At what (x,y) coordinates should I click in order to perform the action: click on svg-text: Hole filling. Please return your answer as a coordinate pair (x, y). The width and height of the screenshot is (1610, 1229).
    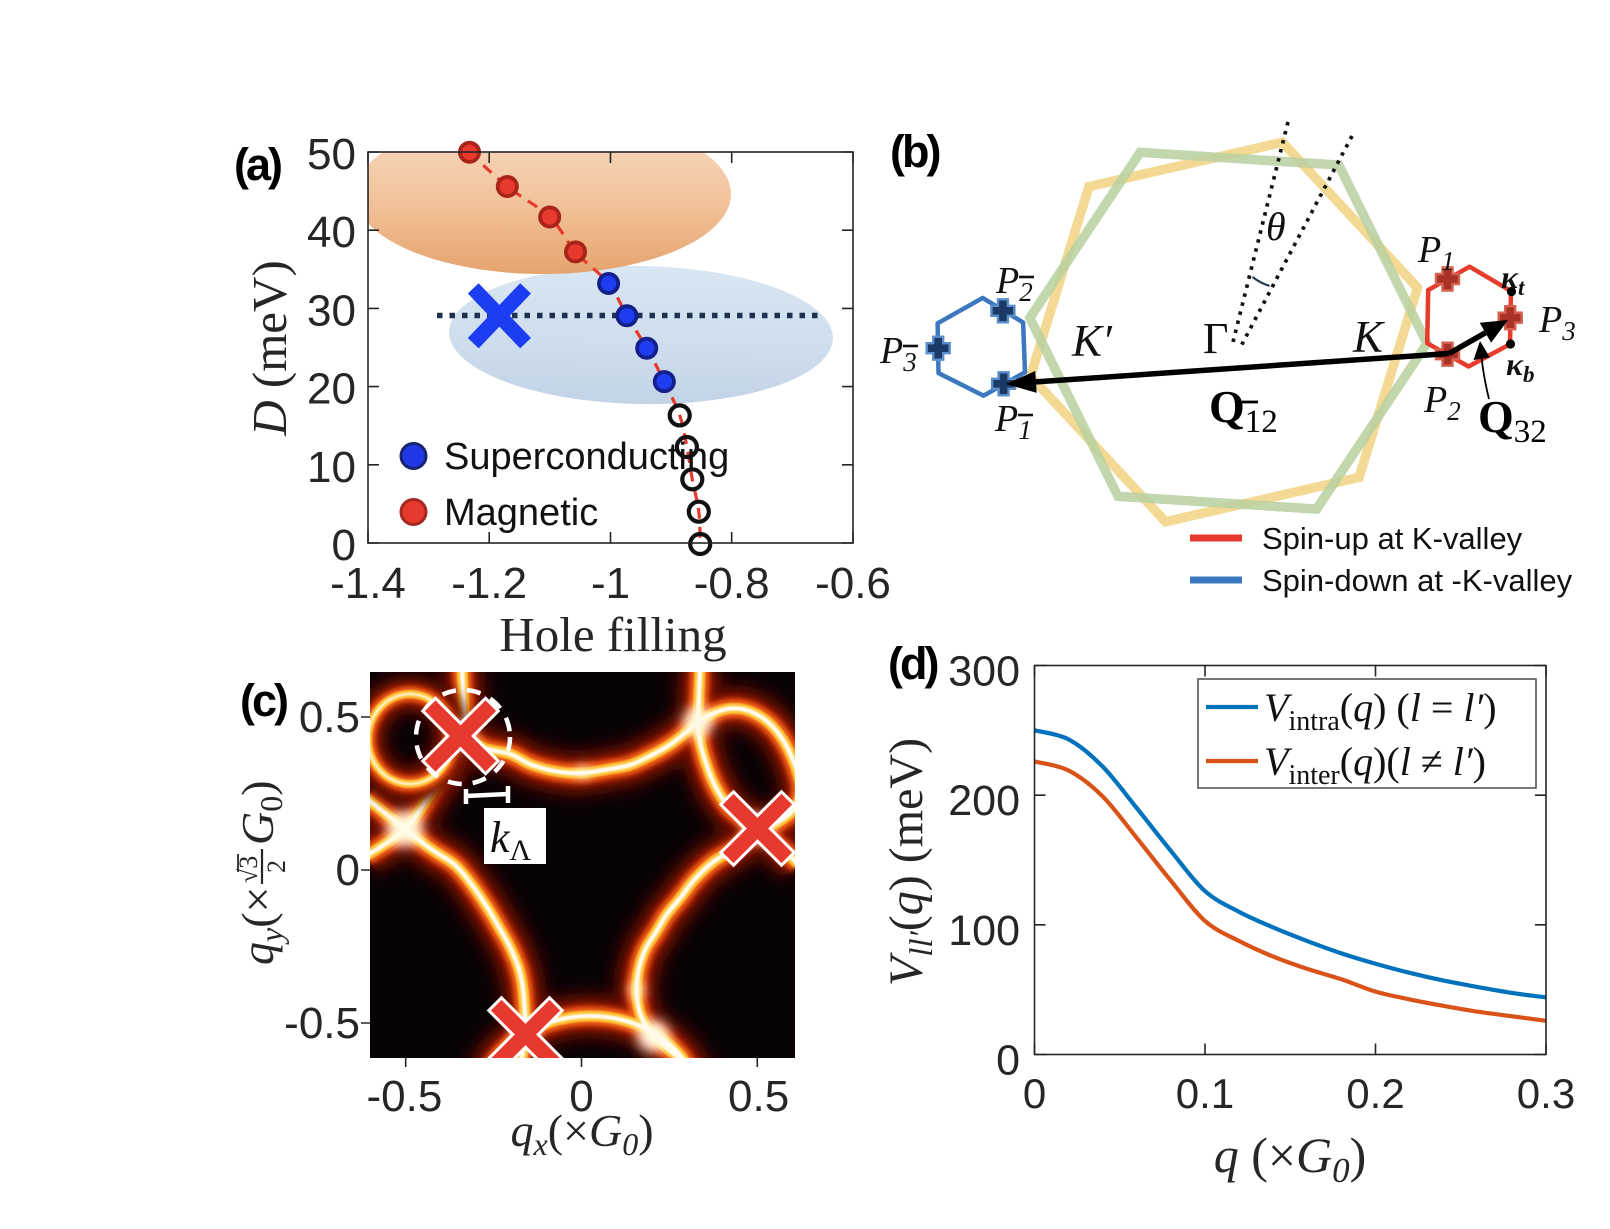
    Looking at the image, I should click on (612, 634).